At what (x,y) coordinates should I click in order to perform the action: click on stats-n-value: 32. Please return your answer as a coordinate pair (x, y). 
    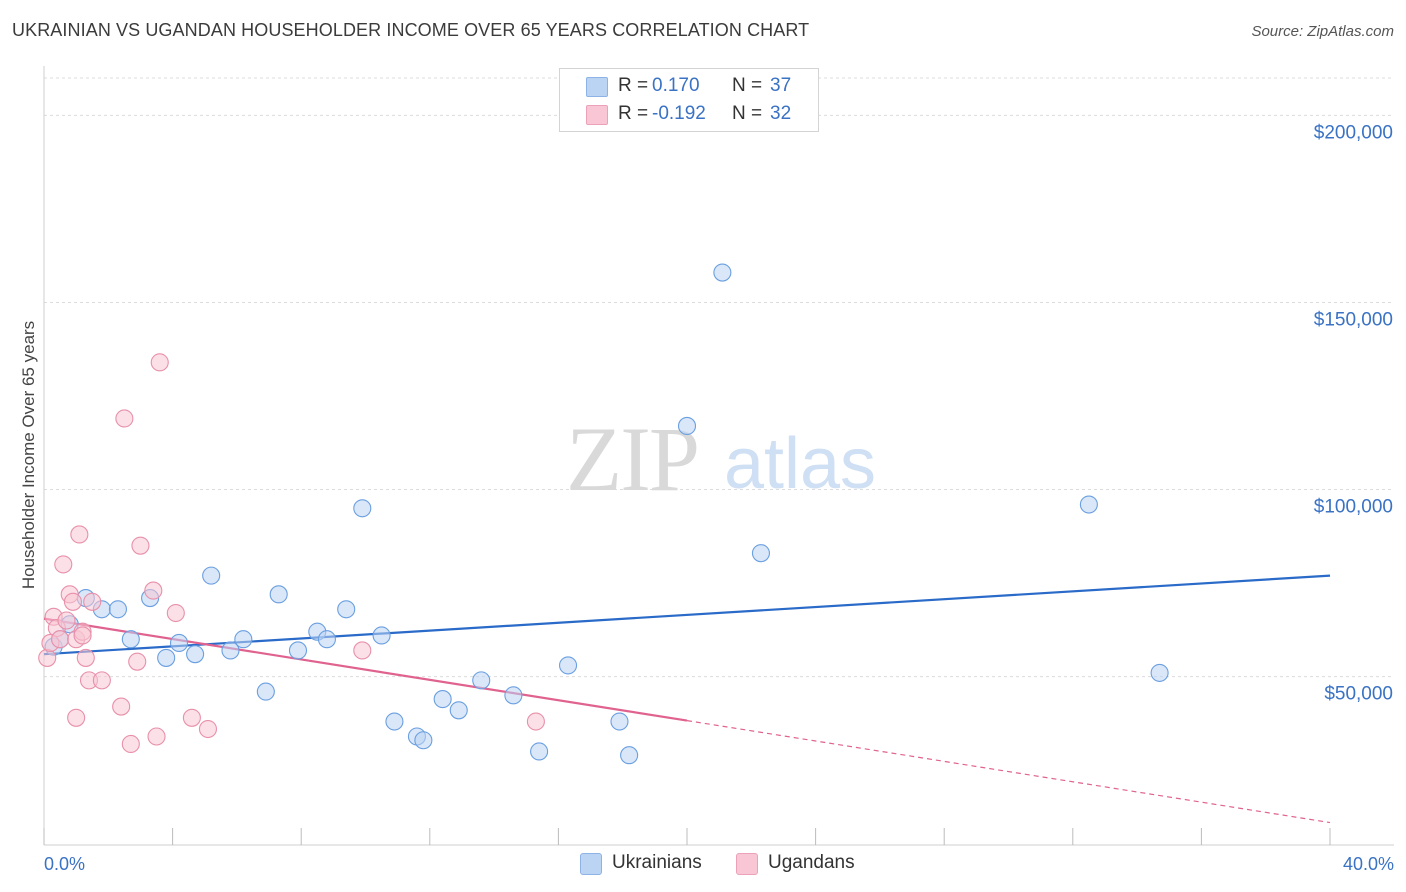
    Looking at the image, I should click on (781, 113).